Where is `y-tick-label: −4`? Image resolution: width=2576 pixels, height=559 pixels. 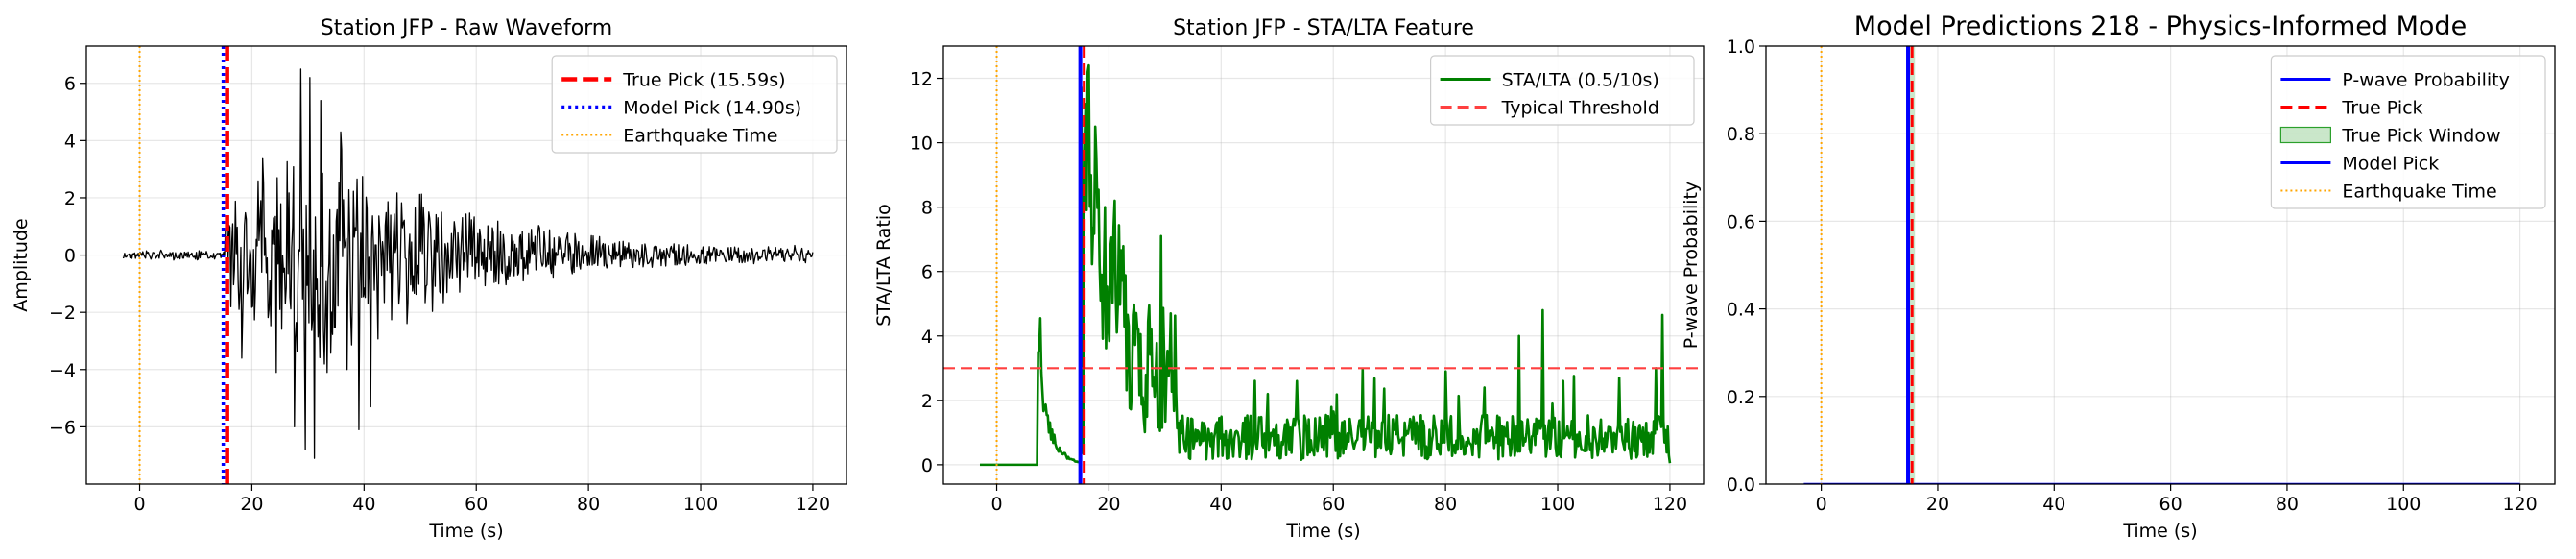
y-tick-label: −4 is located at coordinates (62, 370).